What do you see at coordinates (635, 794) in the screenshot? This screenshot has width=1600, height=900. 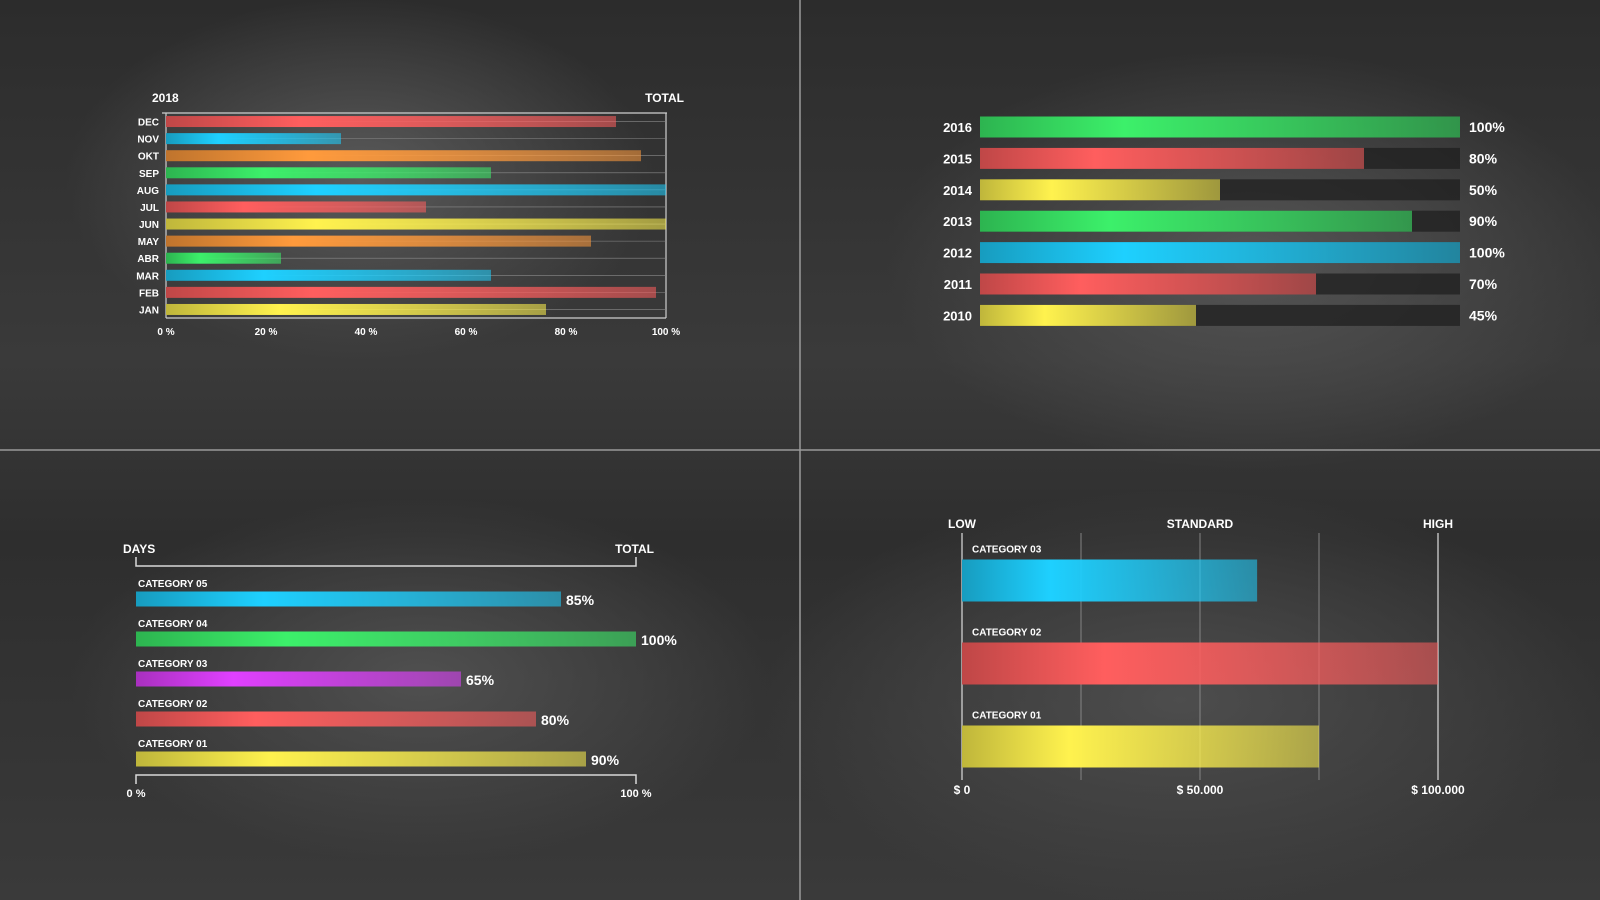 I see `chart3-x-tick-label: 100 %` at bounding box center [635, 794].